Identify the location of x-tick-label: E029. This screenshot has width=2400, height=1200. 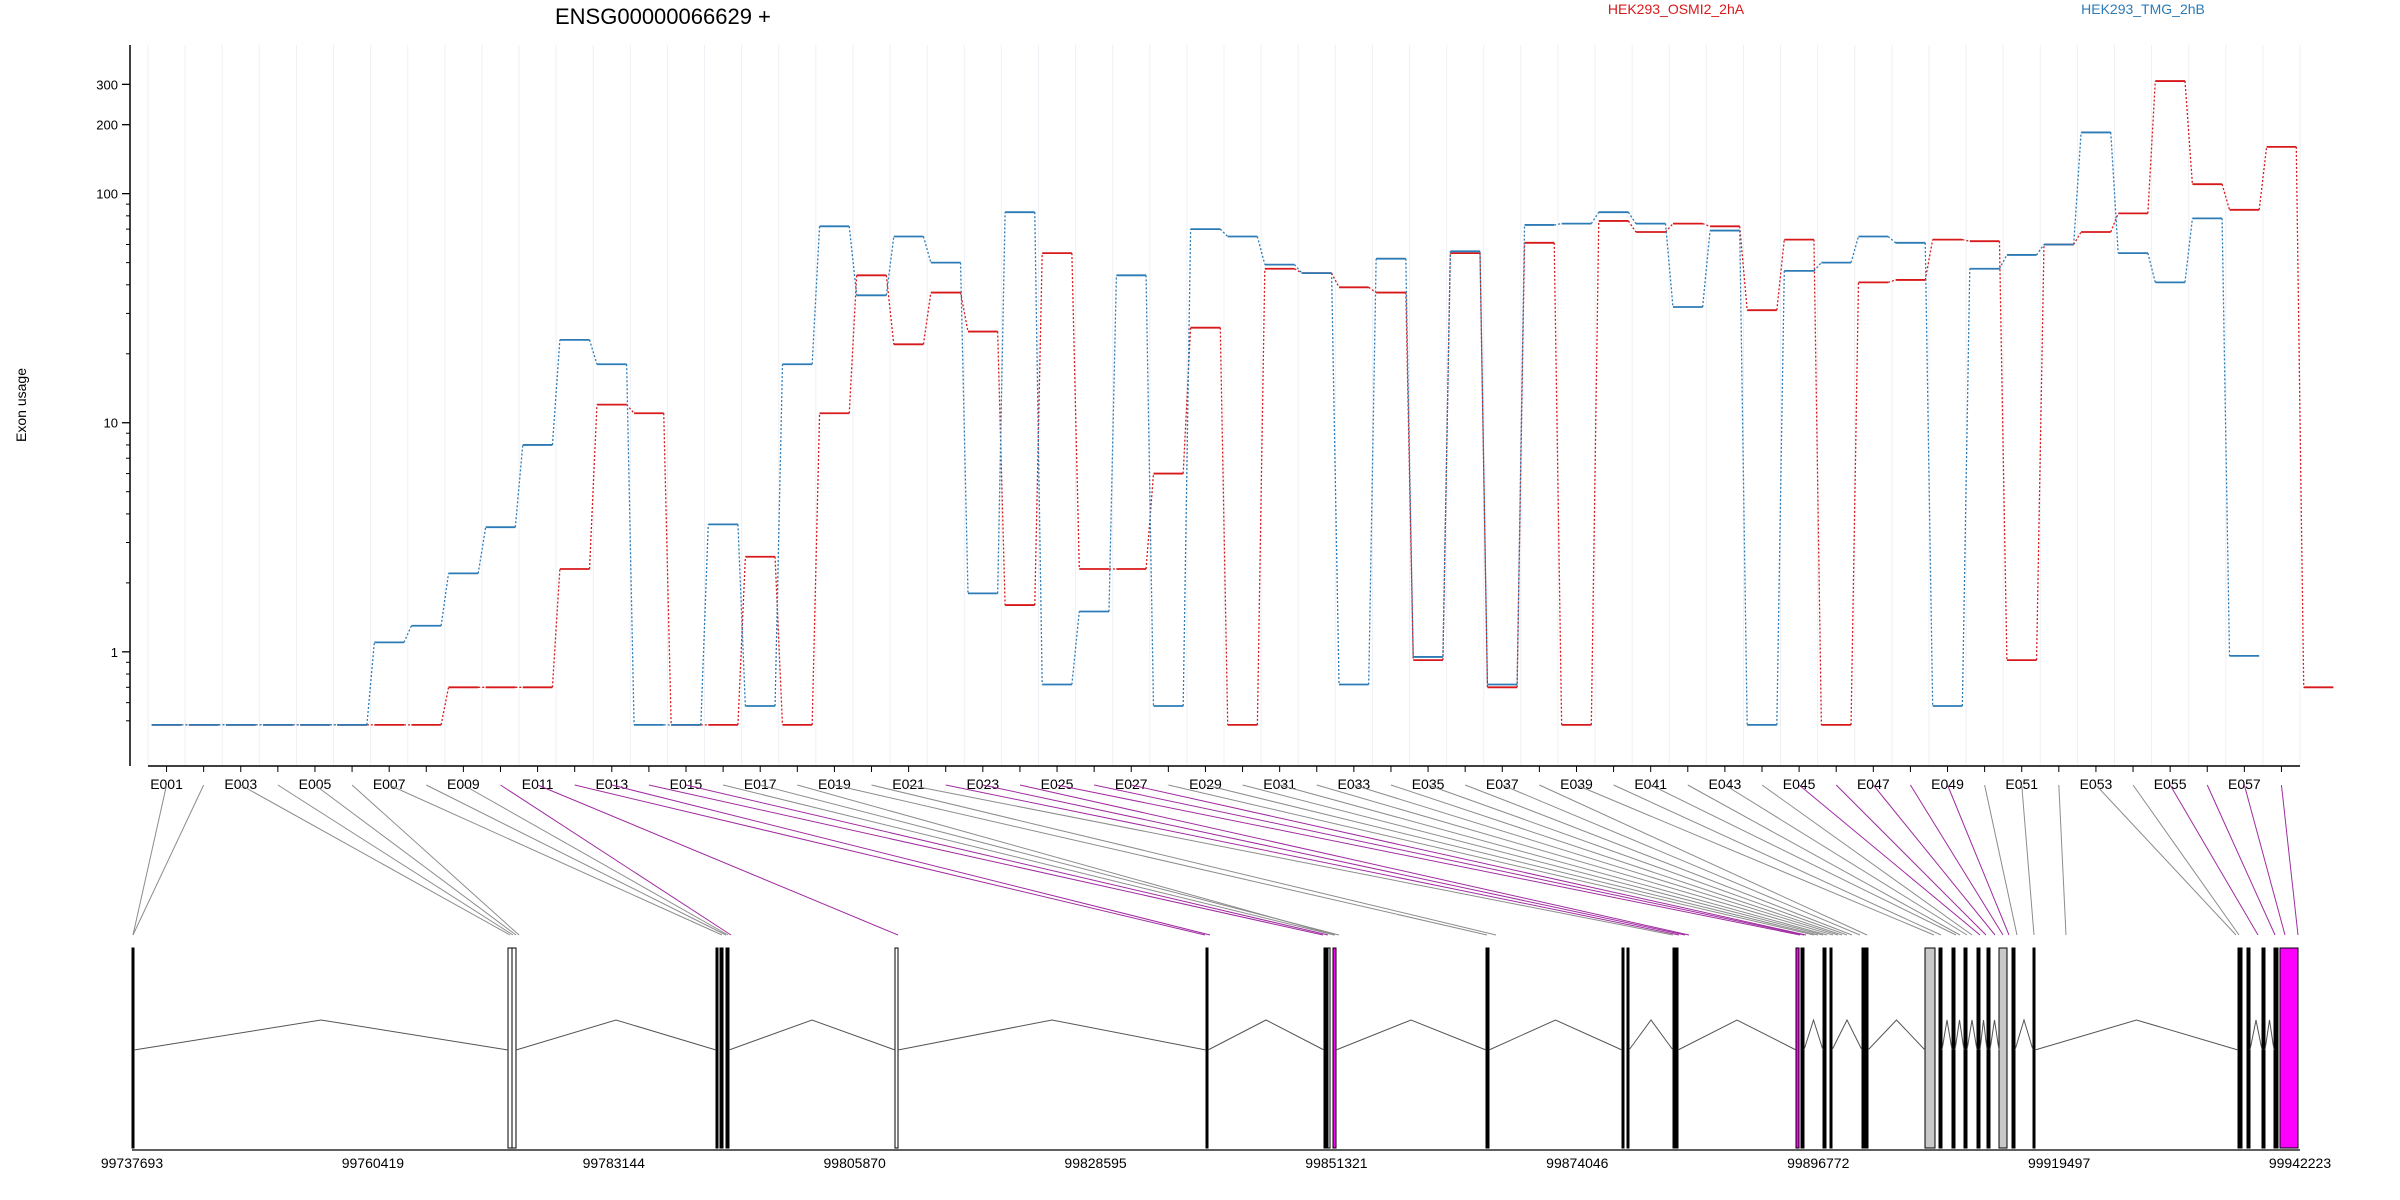
(1205, 784).